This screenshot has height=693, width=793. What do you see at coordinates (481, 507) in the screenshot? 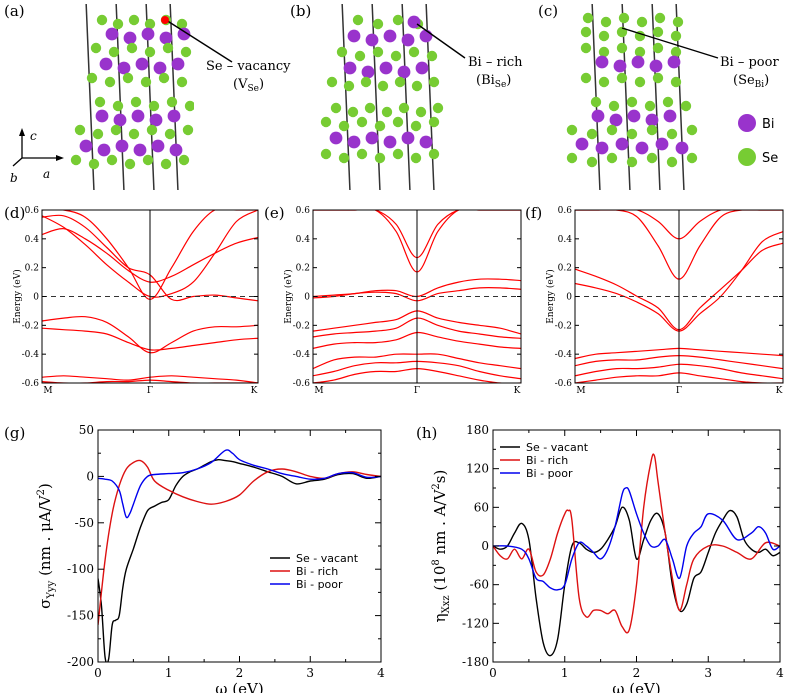
I see `y-tick-label: 60` at bounding box center [481, 507].